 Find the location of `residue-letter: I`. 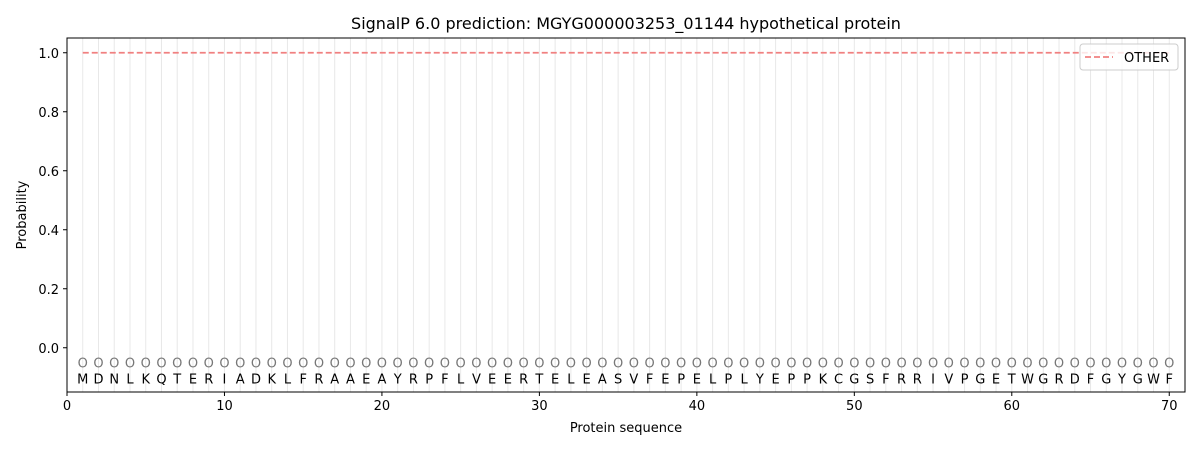

residue-letter: I is located at coordinates (225, 379).